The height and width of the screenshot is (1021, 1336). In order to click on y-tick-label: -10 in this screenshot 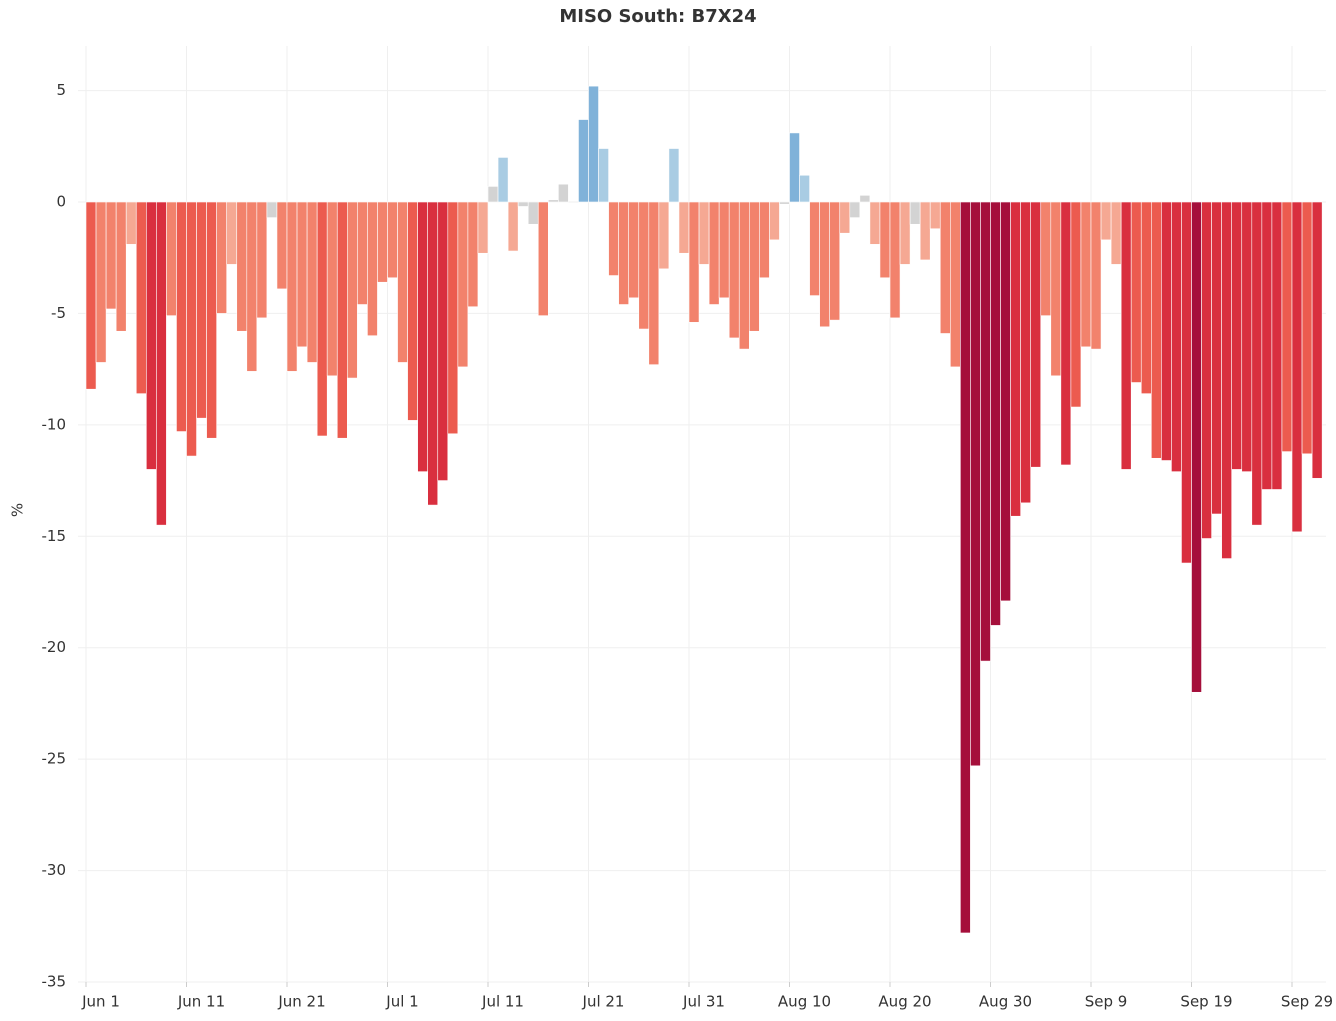, I will do `click(54, 424)`.